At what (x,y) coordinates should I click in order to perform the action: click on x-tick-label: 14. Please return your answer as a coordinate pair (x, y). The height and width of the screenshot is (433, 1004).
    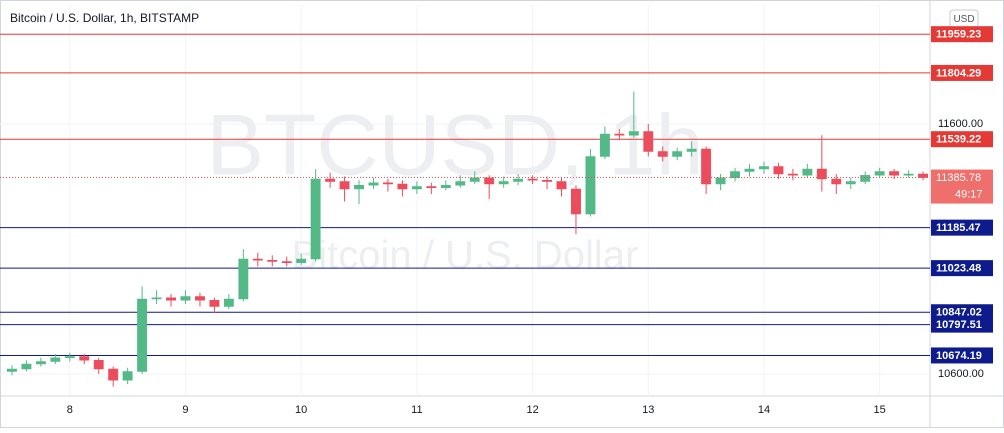
    Looking at the image, I should click on (764, 410).